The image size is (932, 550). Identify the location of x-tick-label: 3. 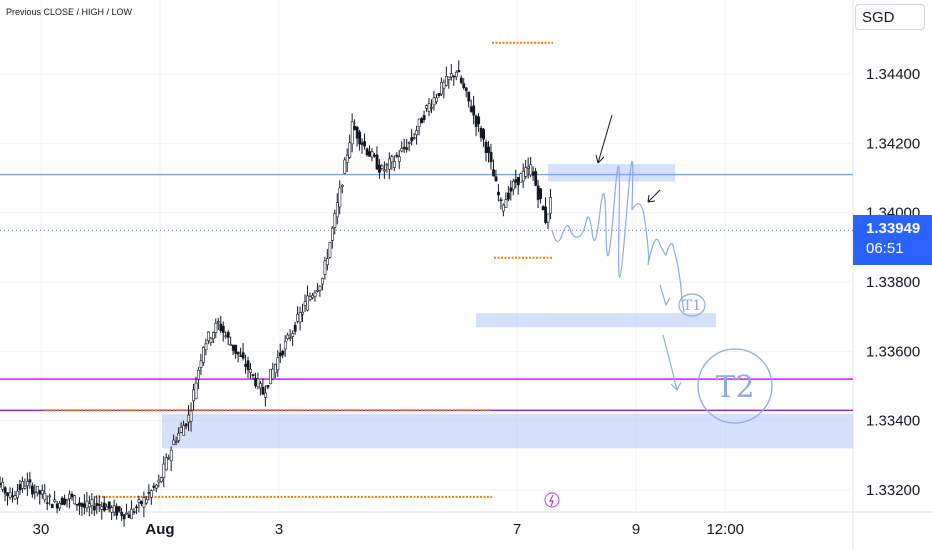
(279, 529).